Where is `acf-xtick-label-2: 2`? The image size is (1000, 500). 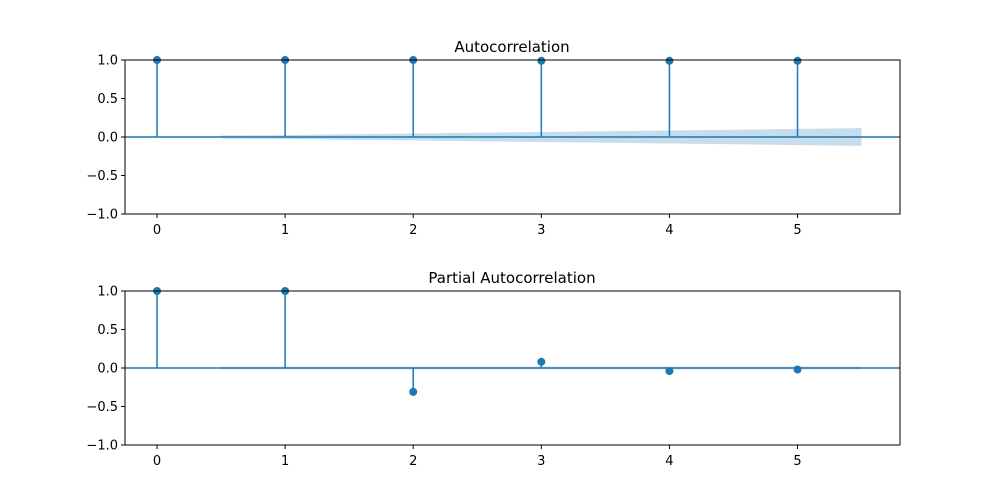
acf-xtick-label-2: 2 is located at coordinates (413, 230).